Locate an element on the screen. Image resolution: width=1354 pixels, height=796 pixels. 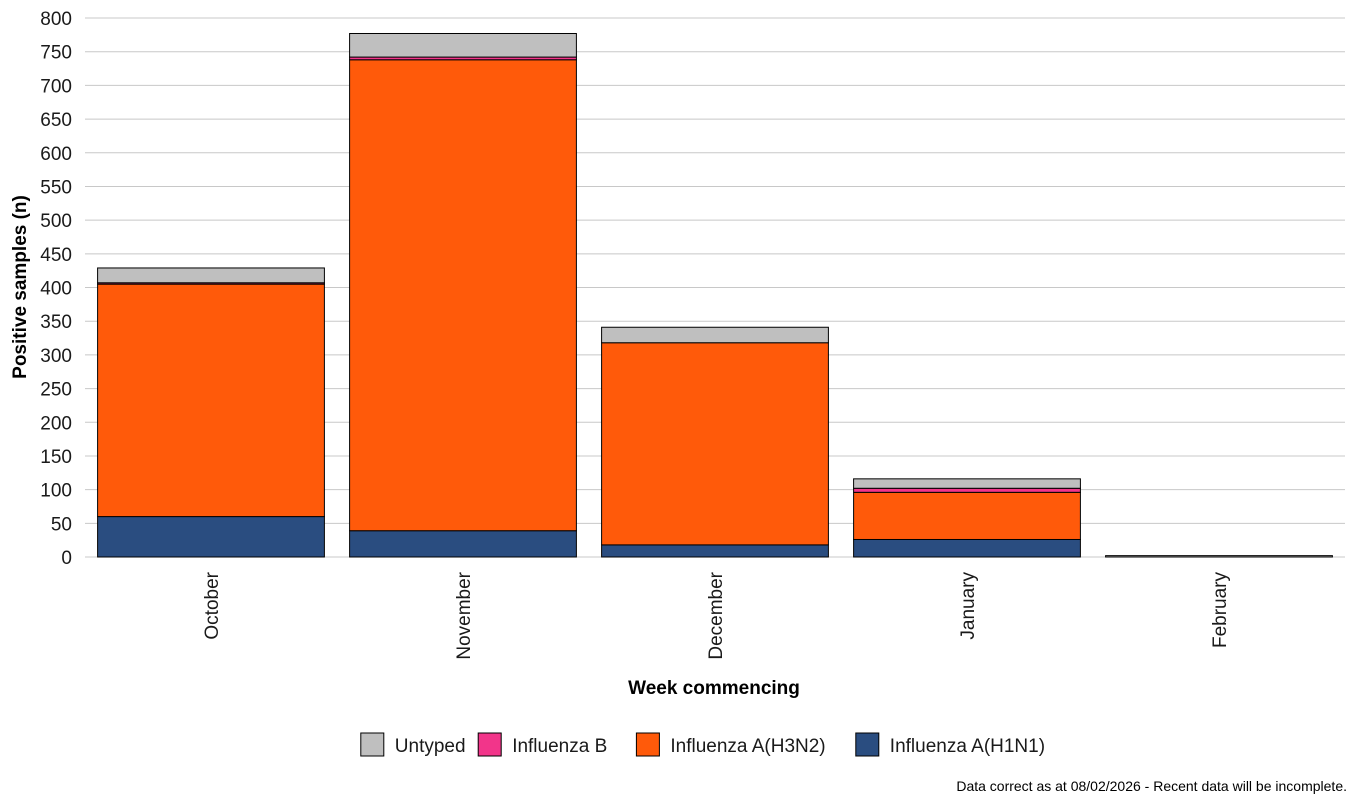
bar-influenza-a-h3n2--december is located at coordinates (715, 444).